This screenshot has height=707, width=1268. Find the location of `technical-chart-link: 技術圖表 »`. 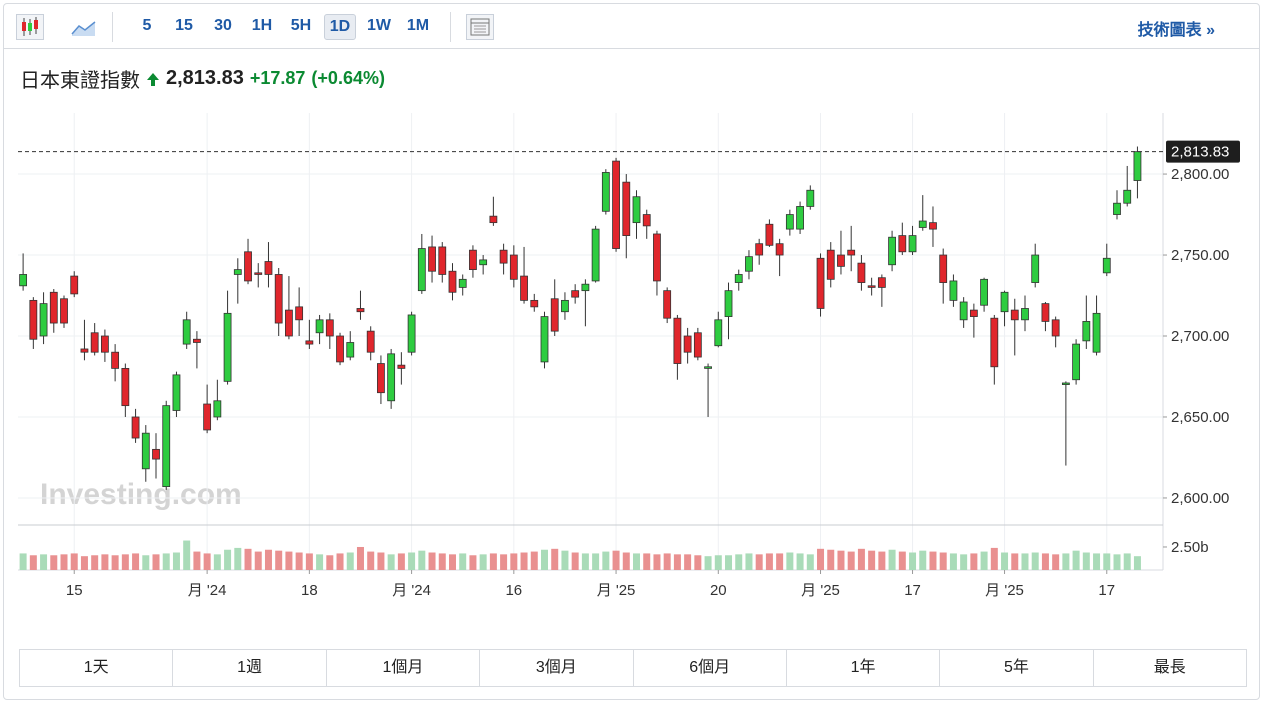

technical-chart-link: 技術圖表 » is located at coordinates (1176, 30).